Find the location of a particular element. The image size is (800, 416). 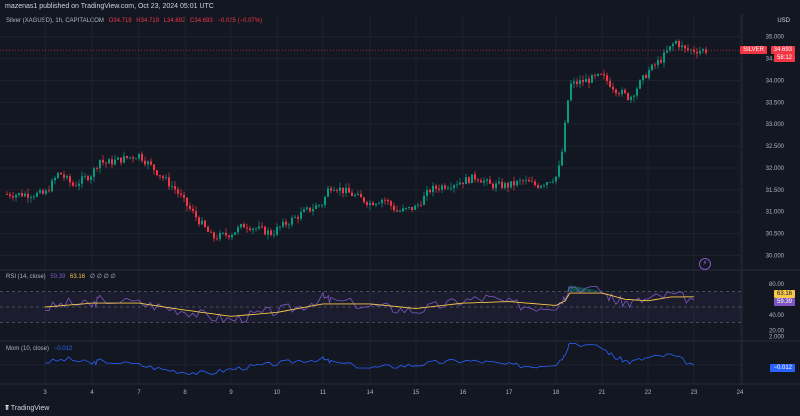

tradingview-logo-icon: ⫪ is located at coordinates (7, 408).